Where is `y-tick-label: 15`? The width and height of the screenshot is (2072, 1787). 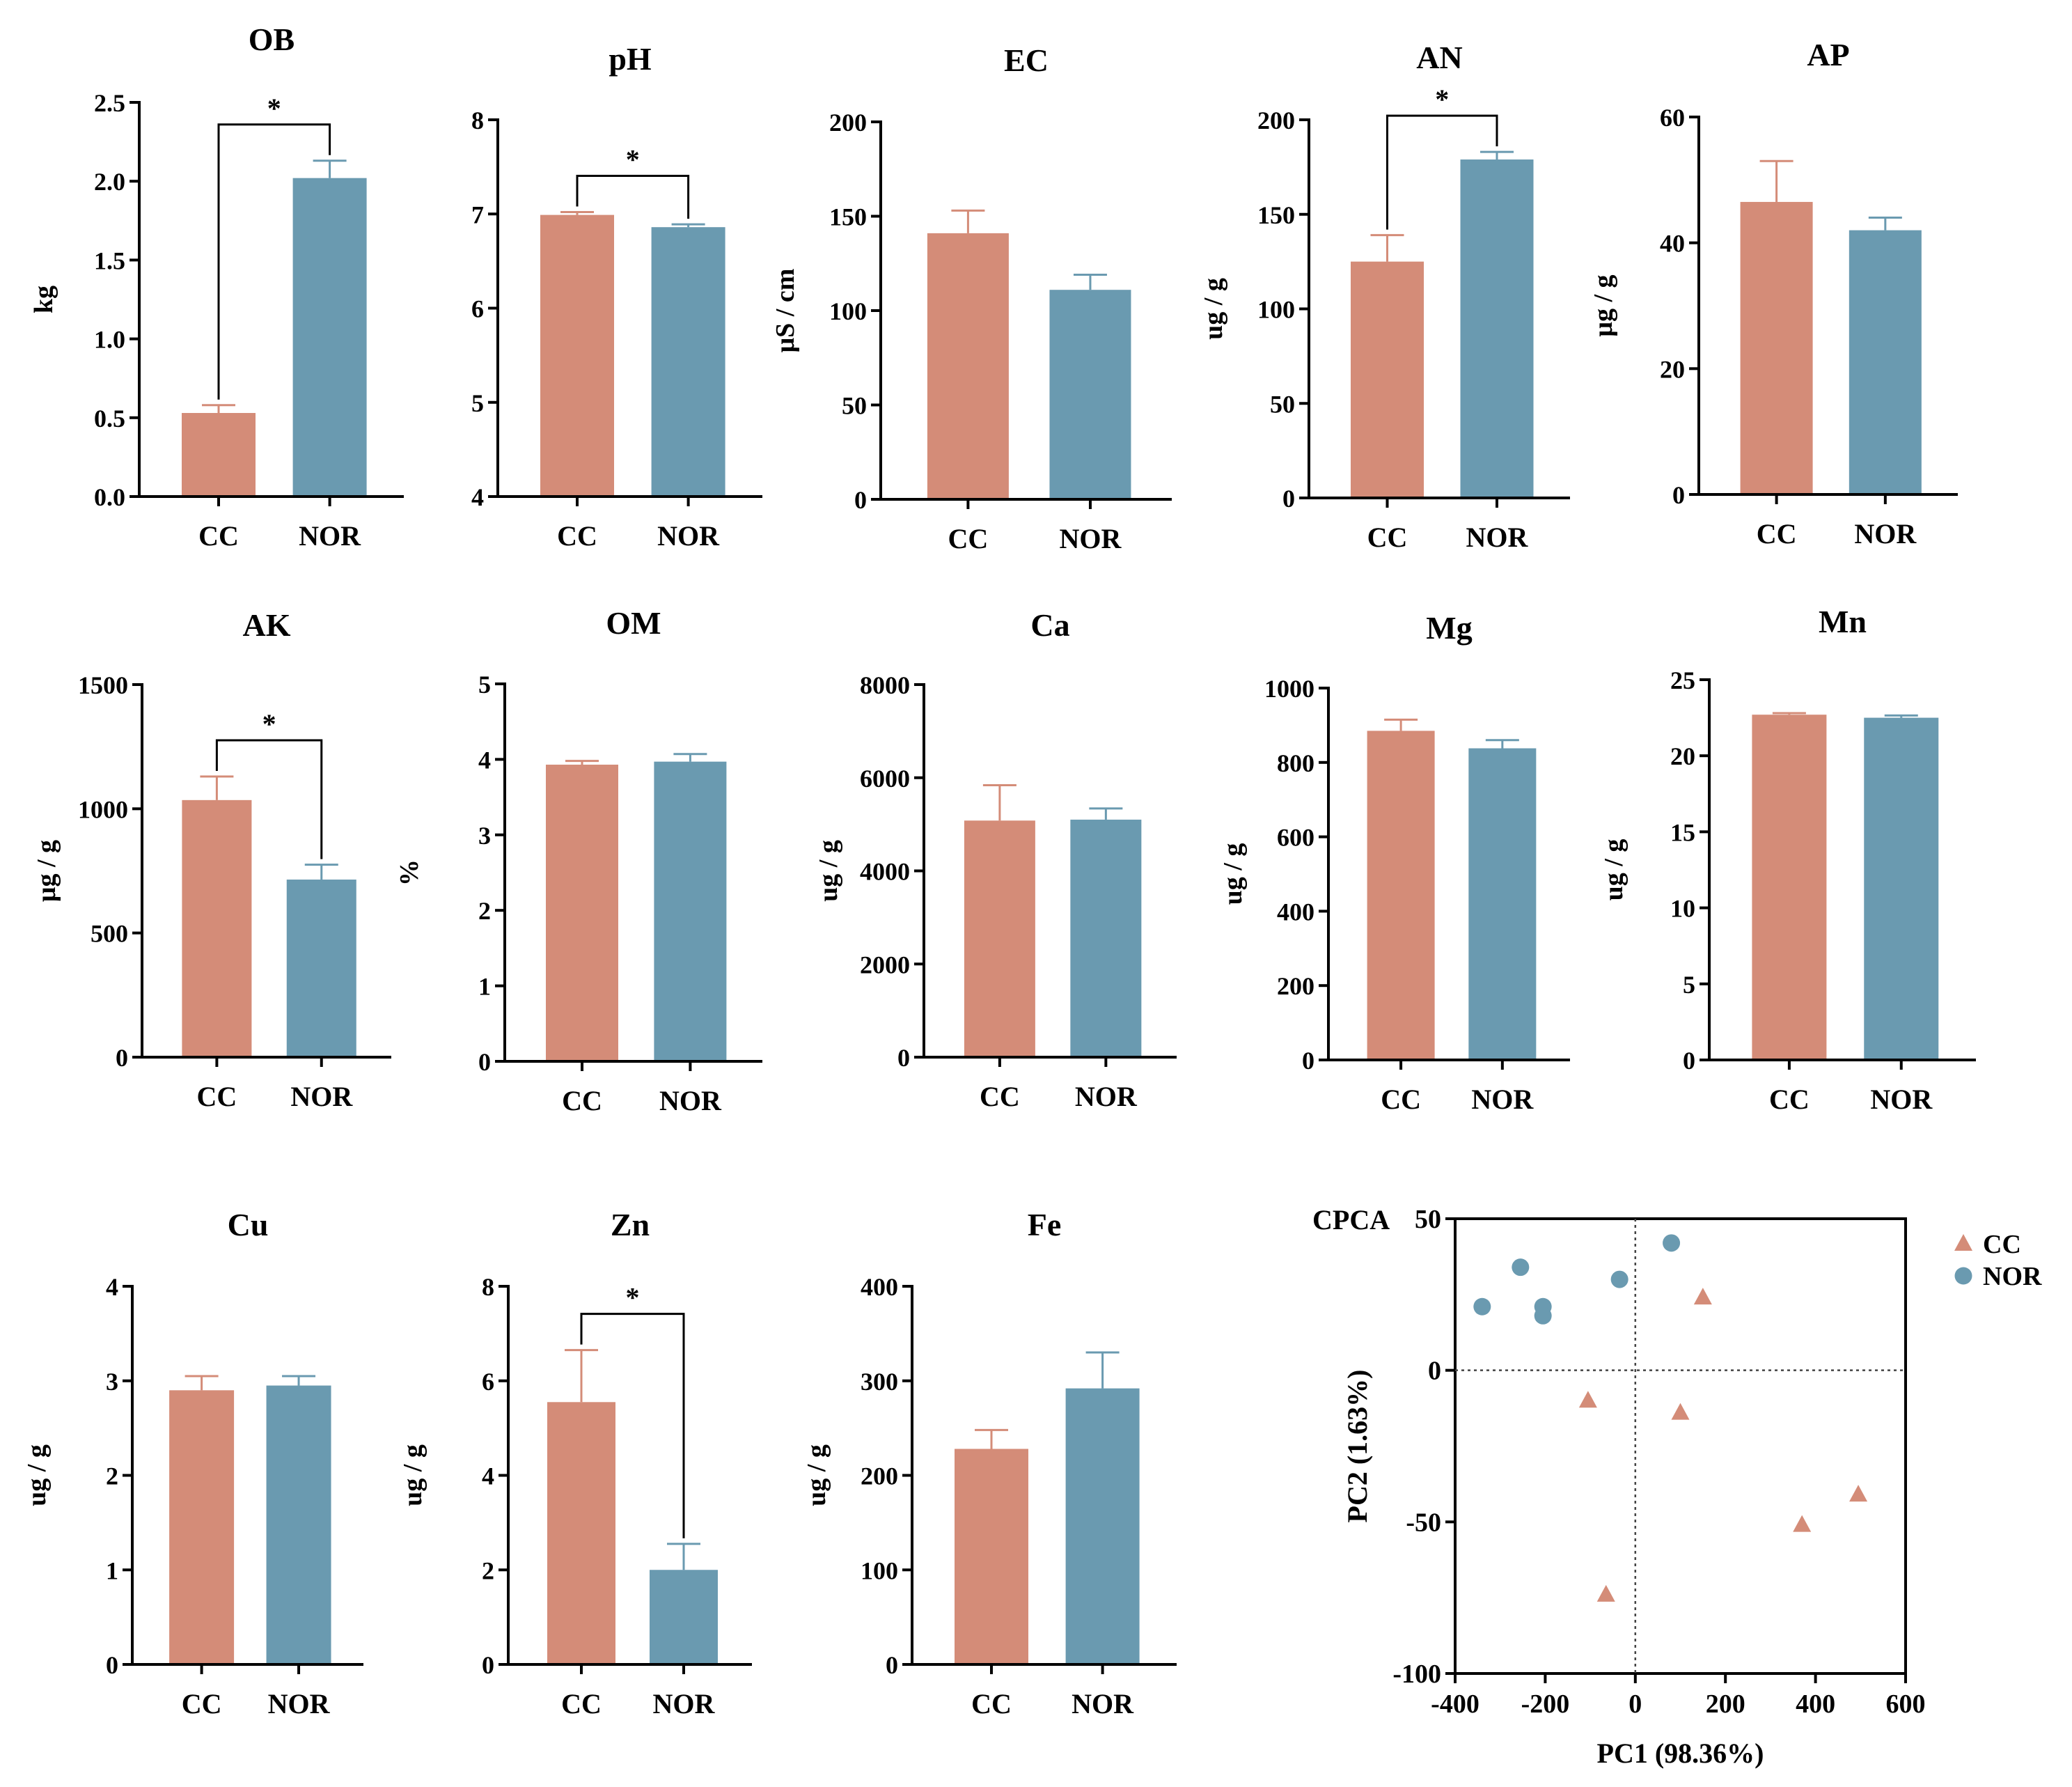 y-tick-label: 15 is located at coordinates (1682, 832).